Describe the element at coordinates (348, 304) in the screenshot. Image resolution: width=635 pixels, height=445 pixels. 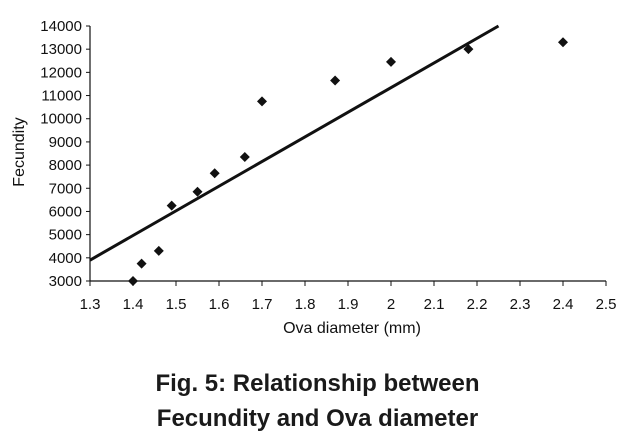
I see `x-tick-label: 1.9` at that location.